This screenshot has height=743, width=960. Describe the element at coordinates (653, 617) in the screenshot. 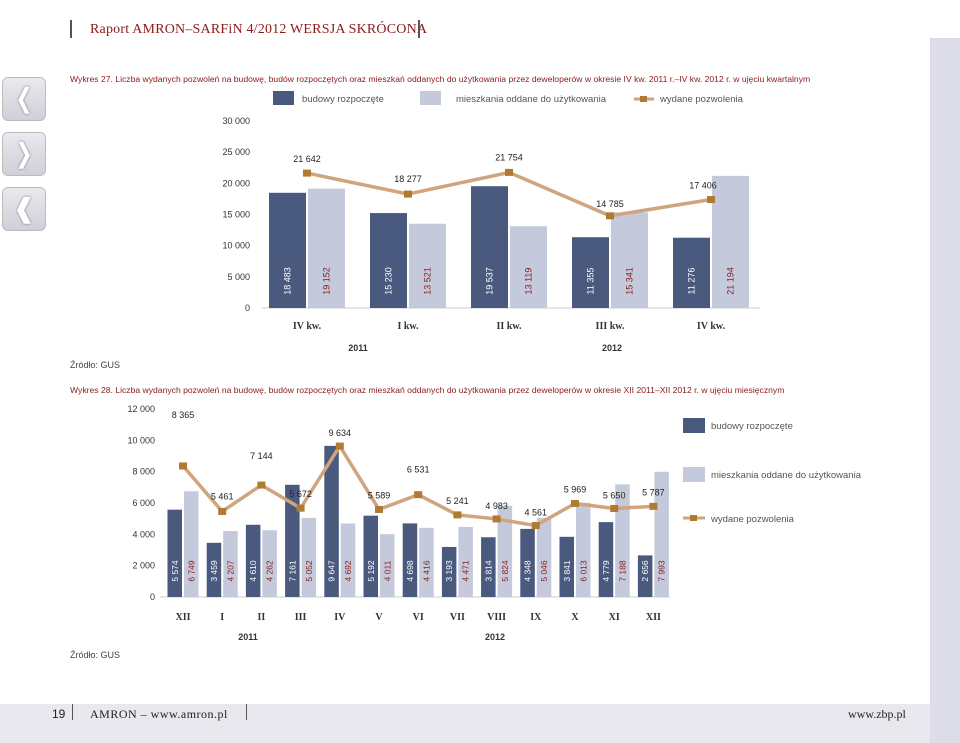

I see `x-category-label: XII` at that location.